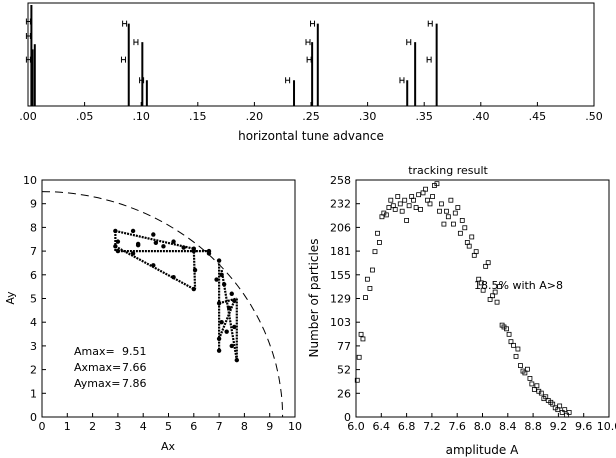 Image resolution: width=616 pixels, height=458 pixels. Describe the element at coordinates (33, 299) in the screenshot. I see `aperture-y-tick-label: 5` at that location.